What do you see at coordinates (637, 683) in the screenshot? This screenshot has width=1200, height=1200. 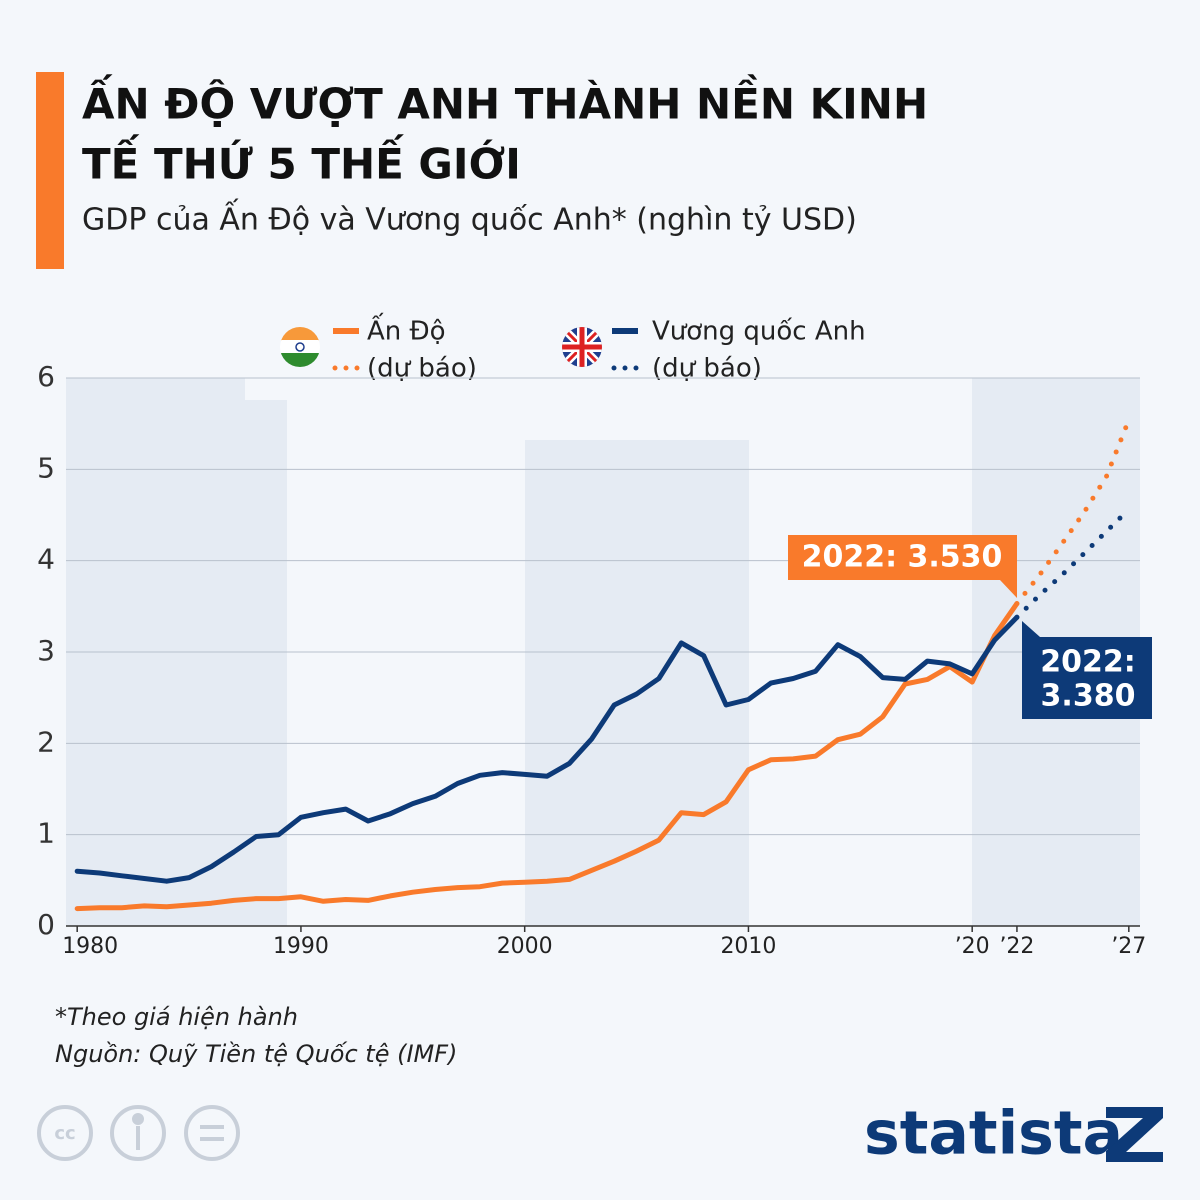 I see `band` at bounding box center [637, 683].